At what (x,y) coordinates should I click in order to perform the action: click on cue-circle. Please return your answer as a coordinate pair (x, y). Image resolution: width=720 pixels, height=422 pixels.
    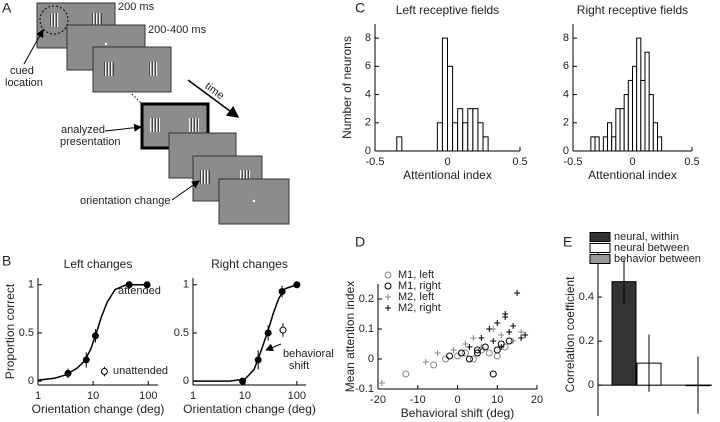
    Looking at the image, I should click on (54, 20).